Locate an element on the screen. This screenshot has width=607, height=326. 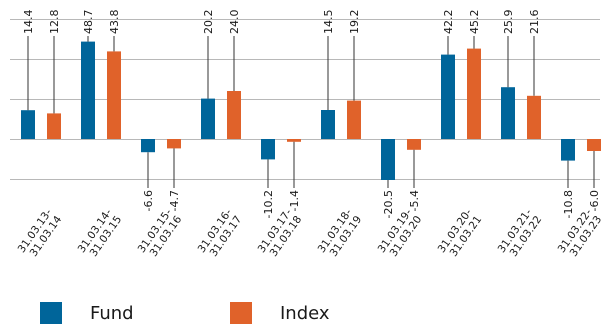
legend-swatch-fund is located at coordinates (51, 313).